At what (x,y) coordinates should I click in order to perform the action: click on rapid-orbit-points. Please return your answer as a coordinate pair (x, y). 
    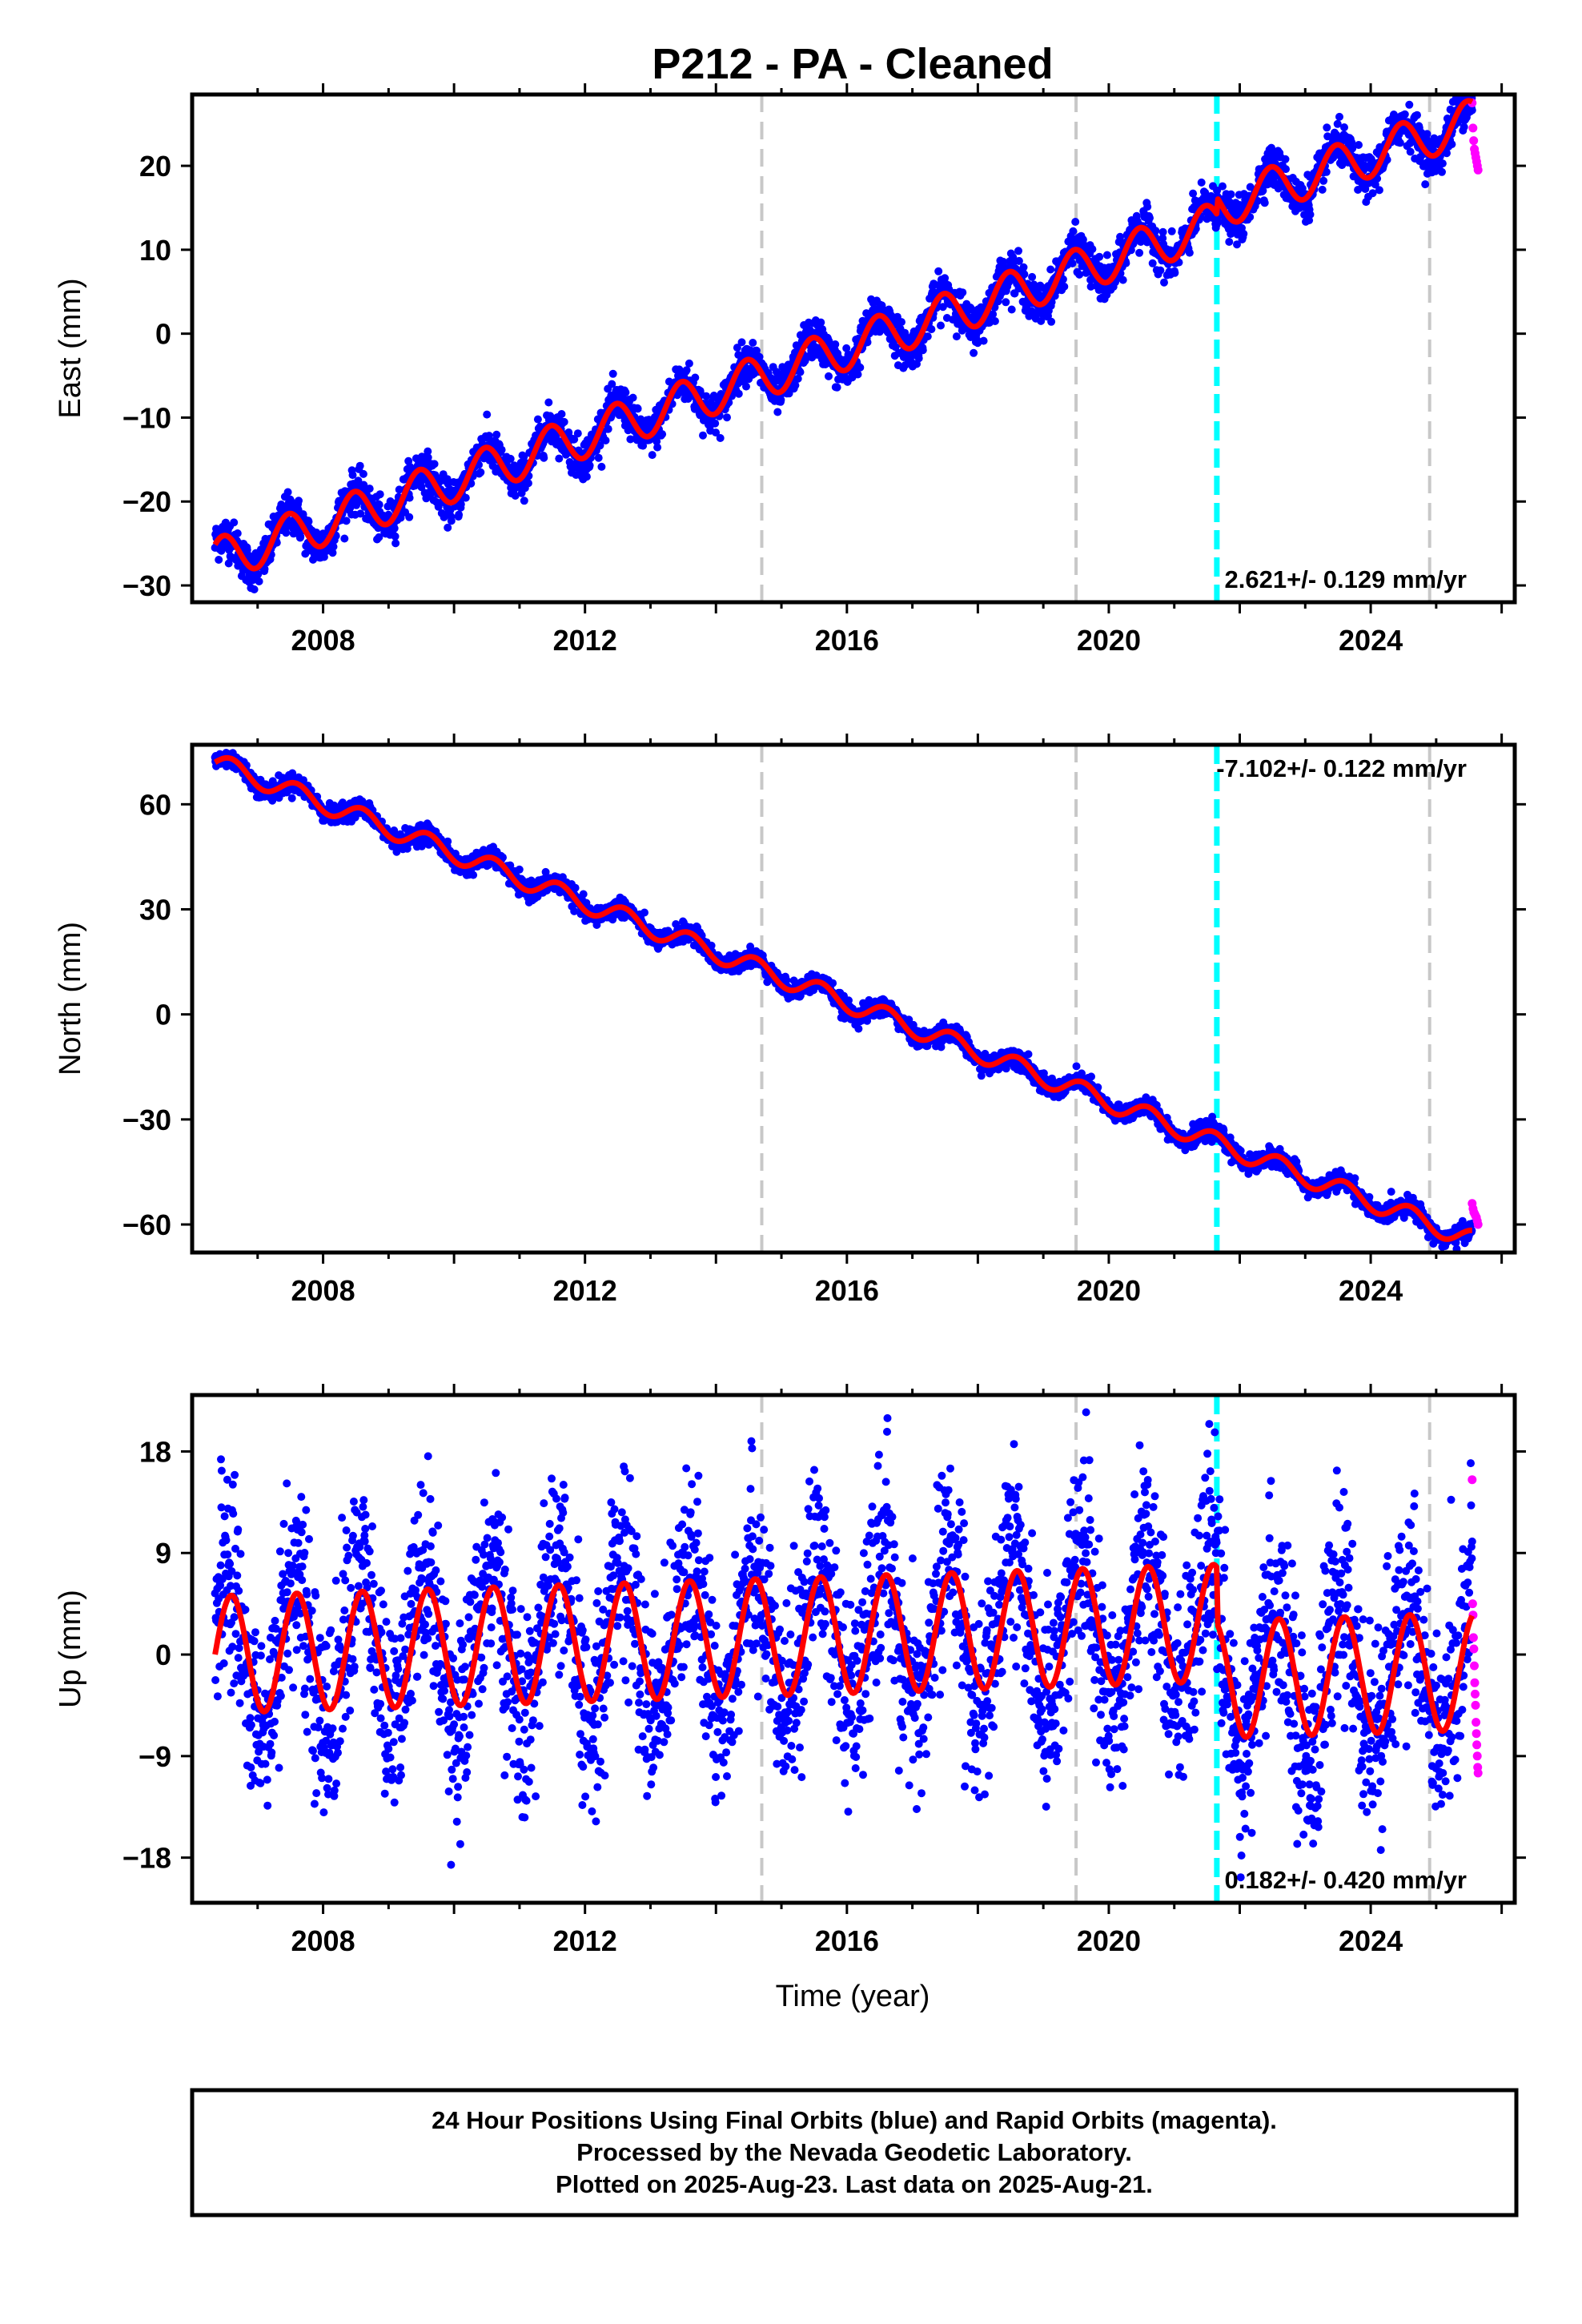
    Looking at the image, I should click on (1475, 137).